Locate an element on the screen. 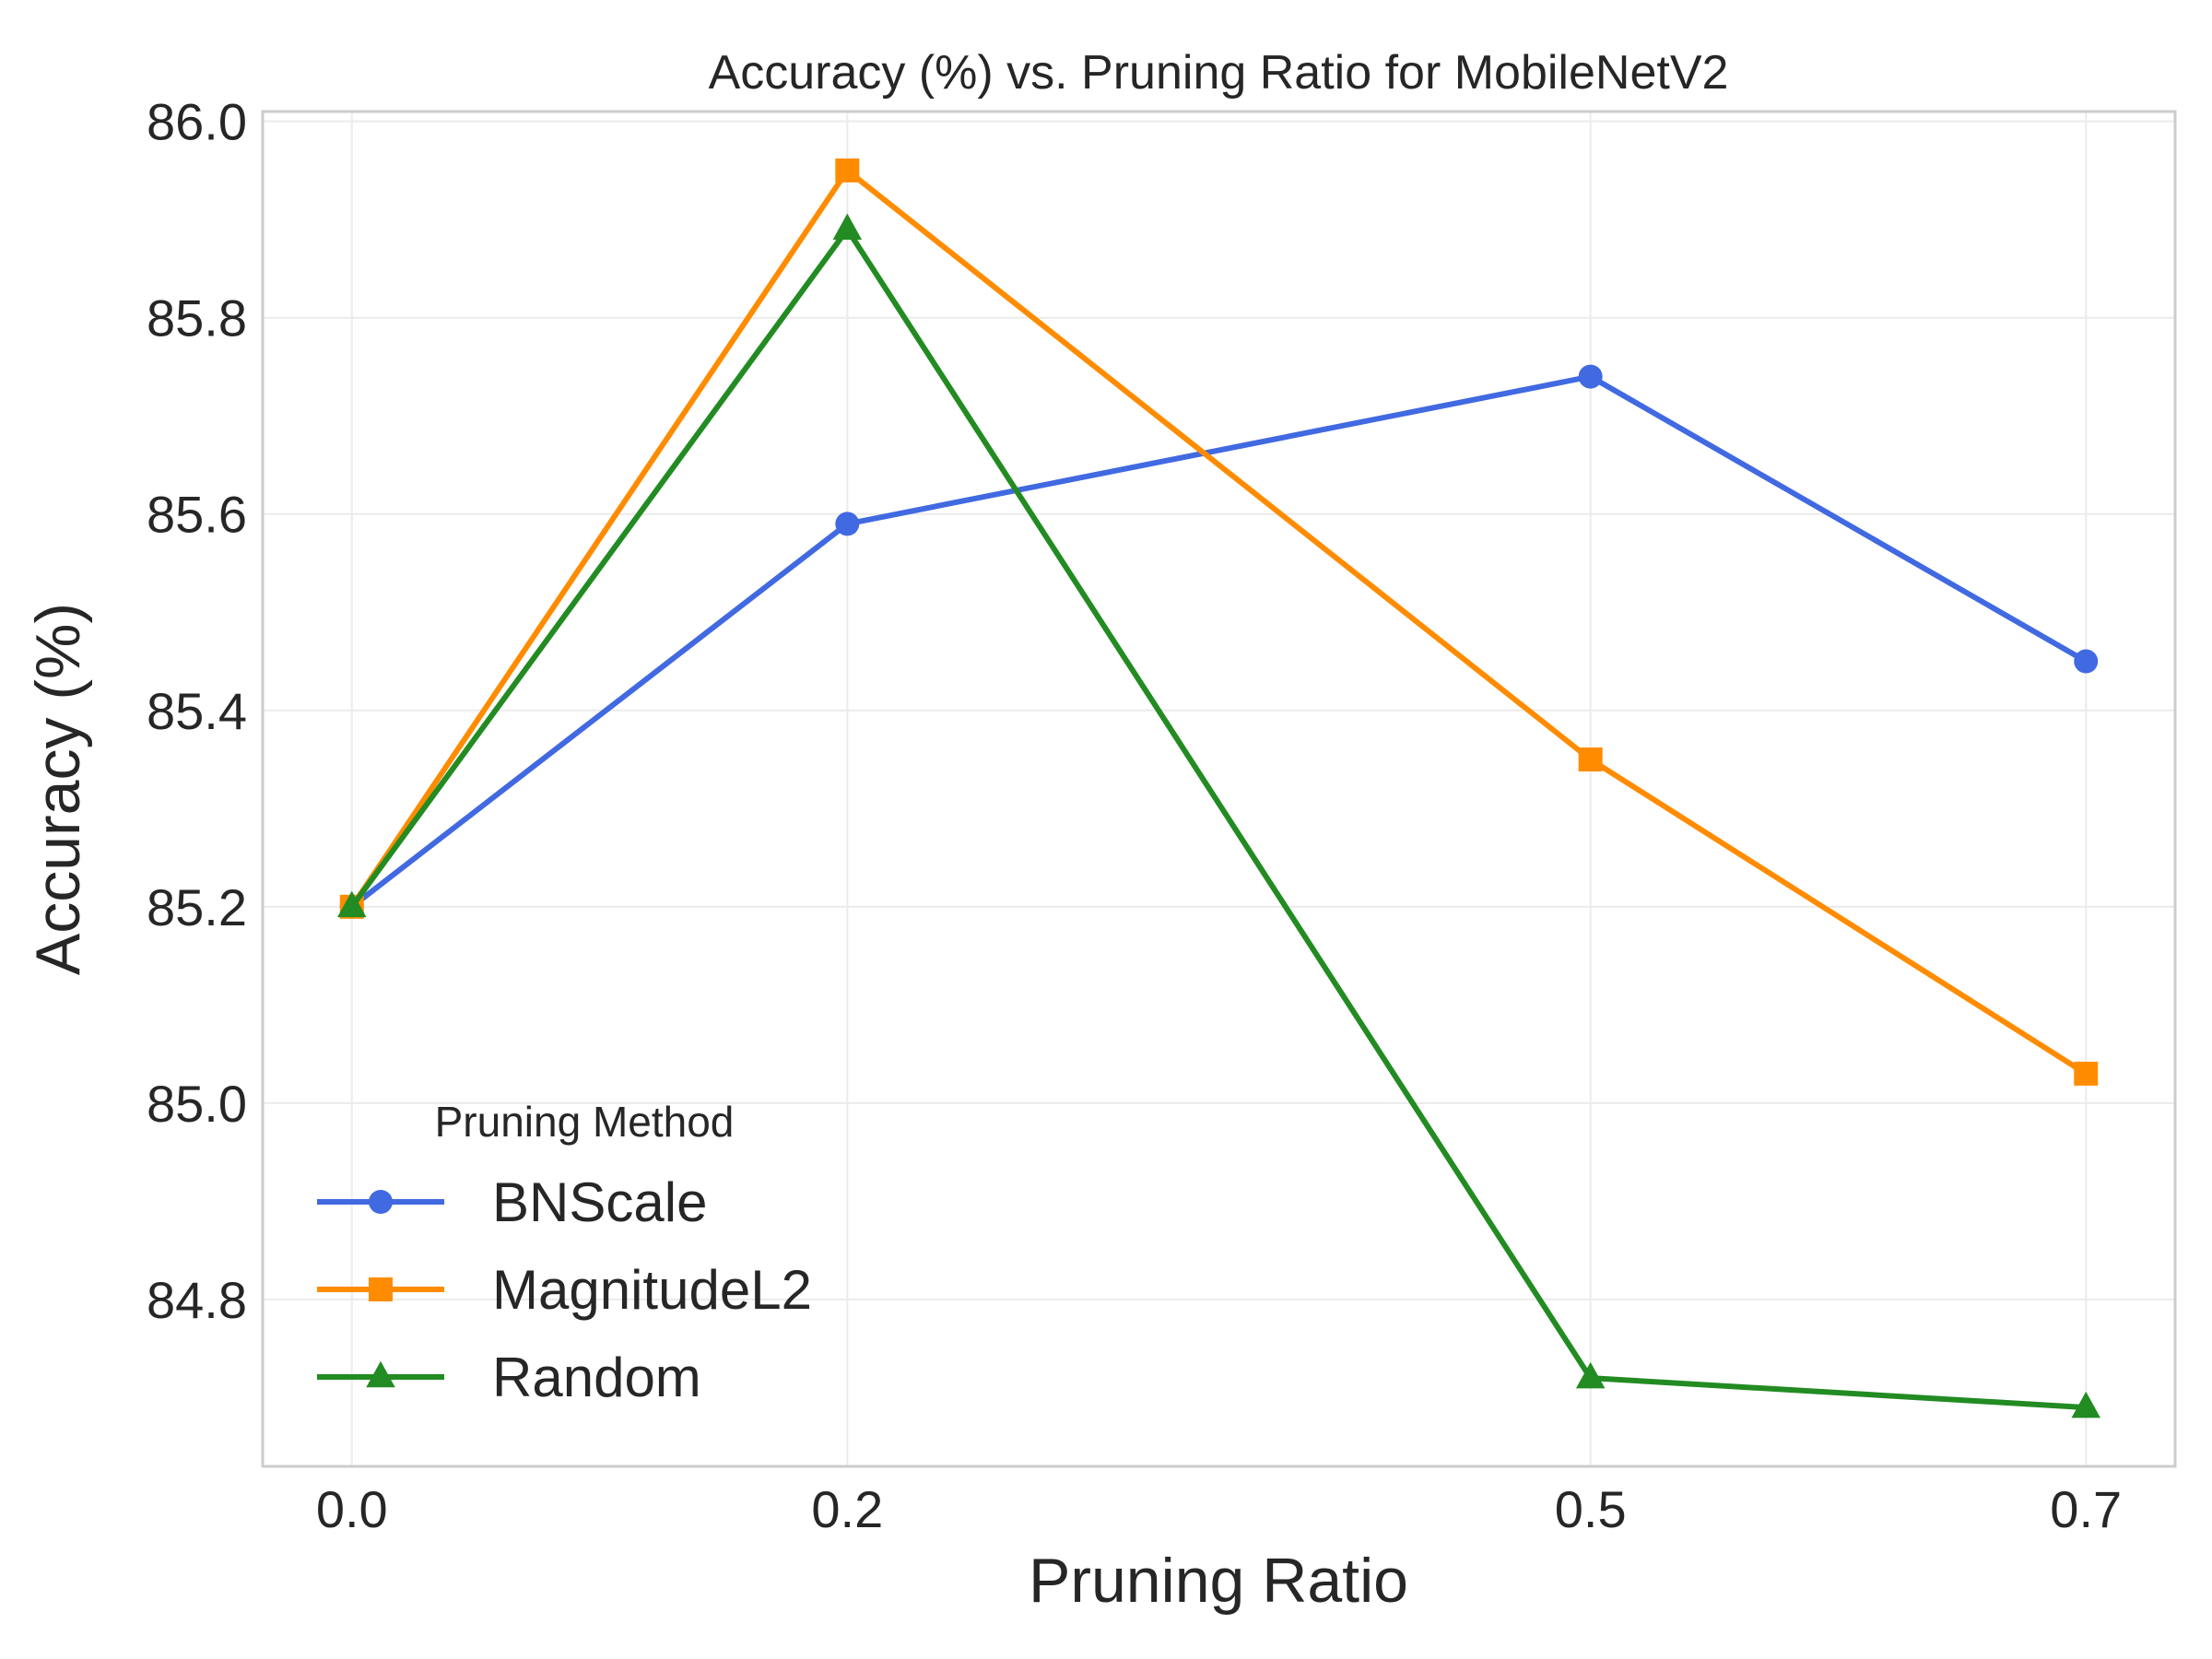  legend-items: BNScale MagnitudeL2 Random is located at coordinates (564, 1289).